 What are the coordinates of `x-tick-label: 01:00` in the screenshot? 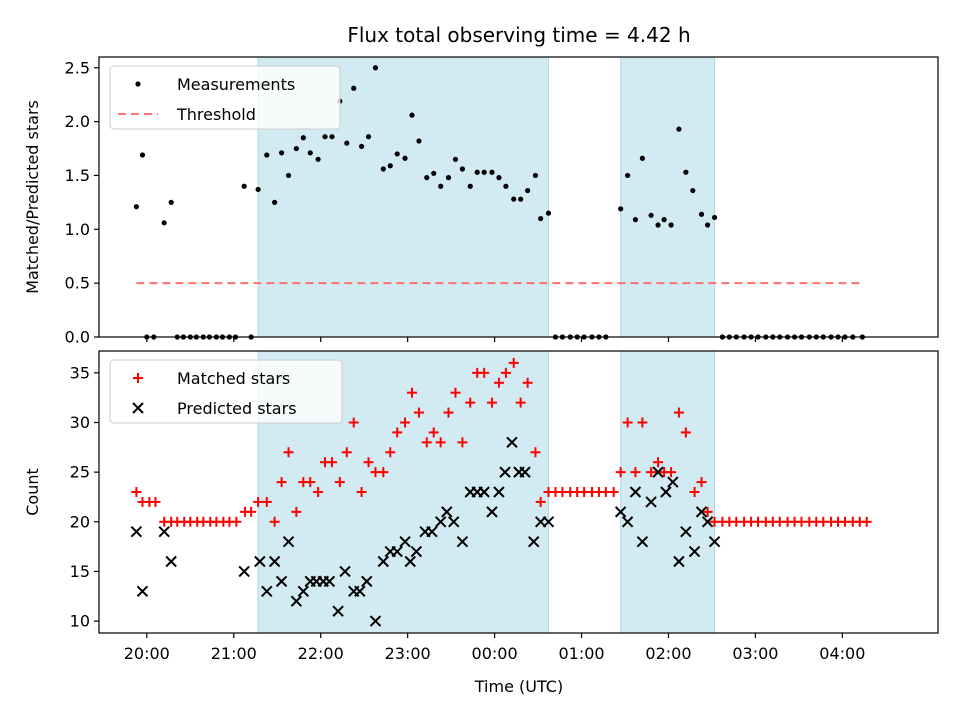 It's located at (581, 653).